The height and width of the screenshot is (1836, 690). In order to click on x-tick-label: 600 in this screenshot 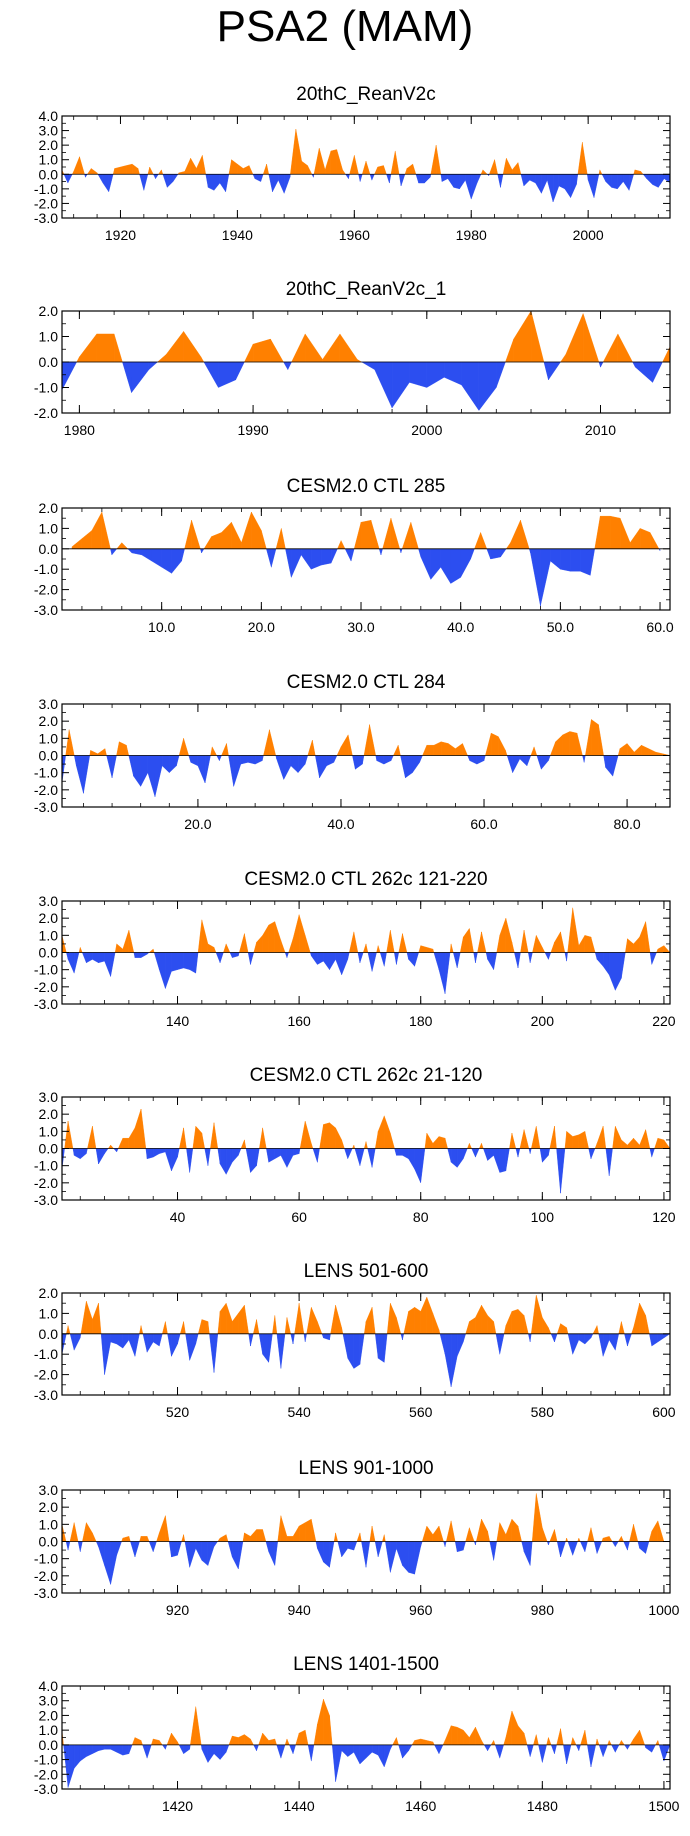, I will do `click(664, 1412)`.